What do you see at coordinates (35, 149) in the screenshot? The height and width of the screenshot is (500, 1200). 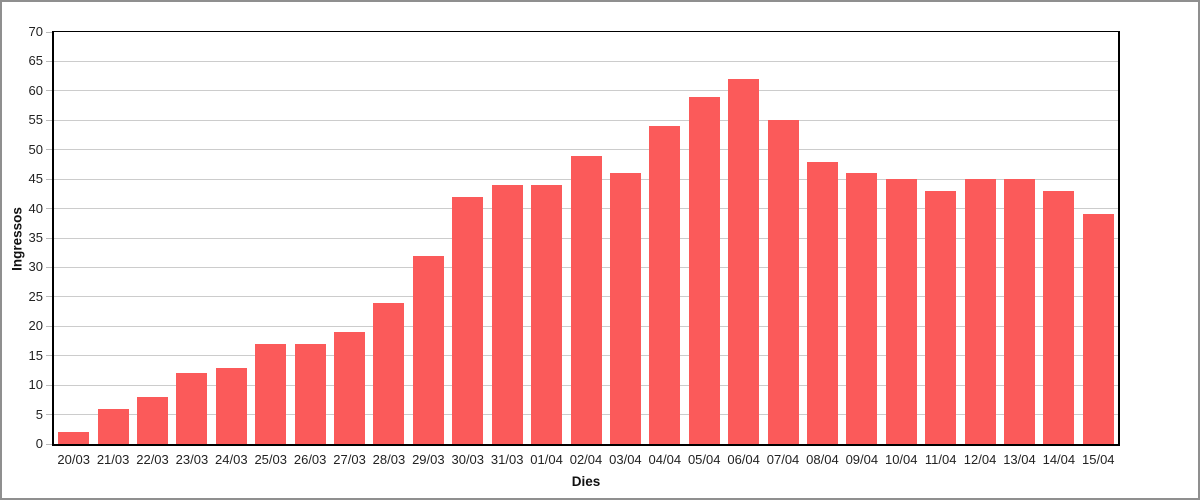 I see `y-axis-tick-label: 50` at bounding box center [35, 149].